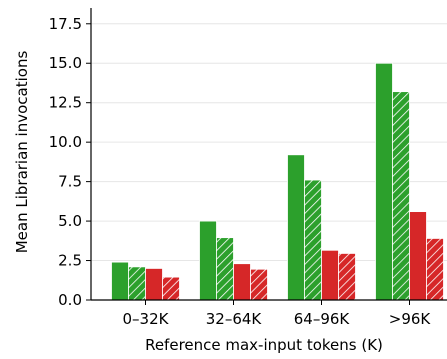 This screenshot has width=447, height=359. I want to click on y-tick-label: 17.5, so click(65, 24).